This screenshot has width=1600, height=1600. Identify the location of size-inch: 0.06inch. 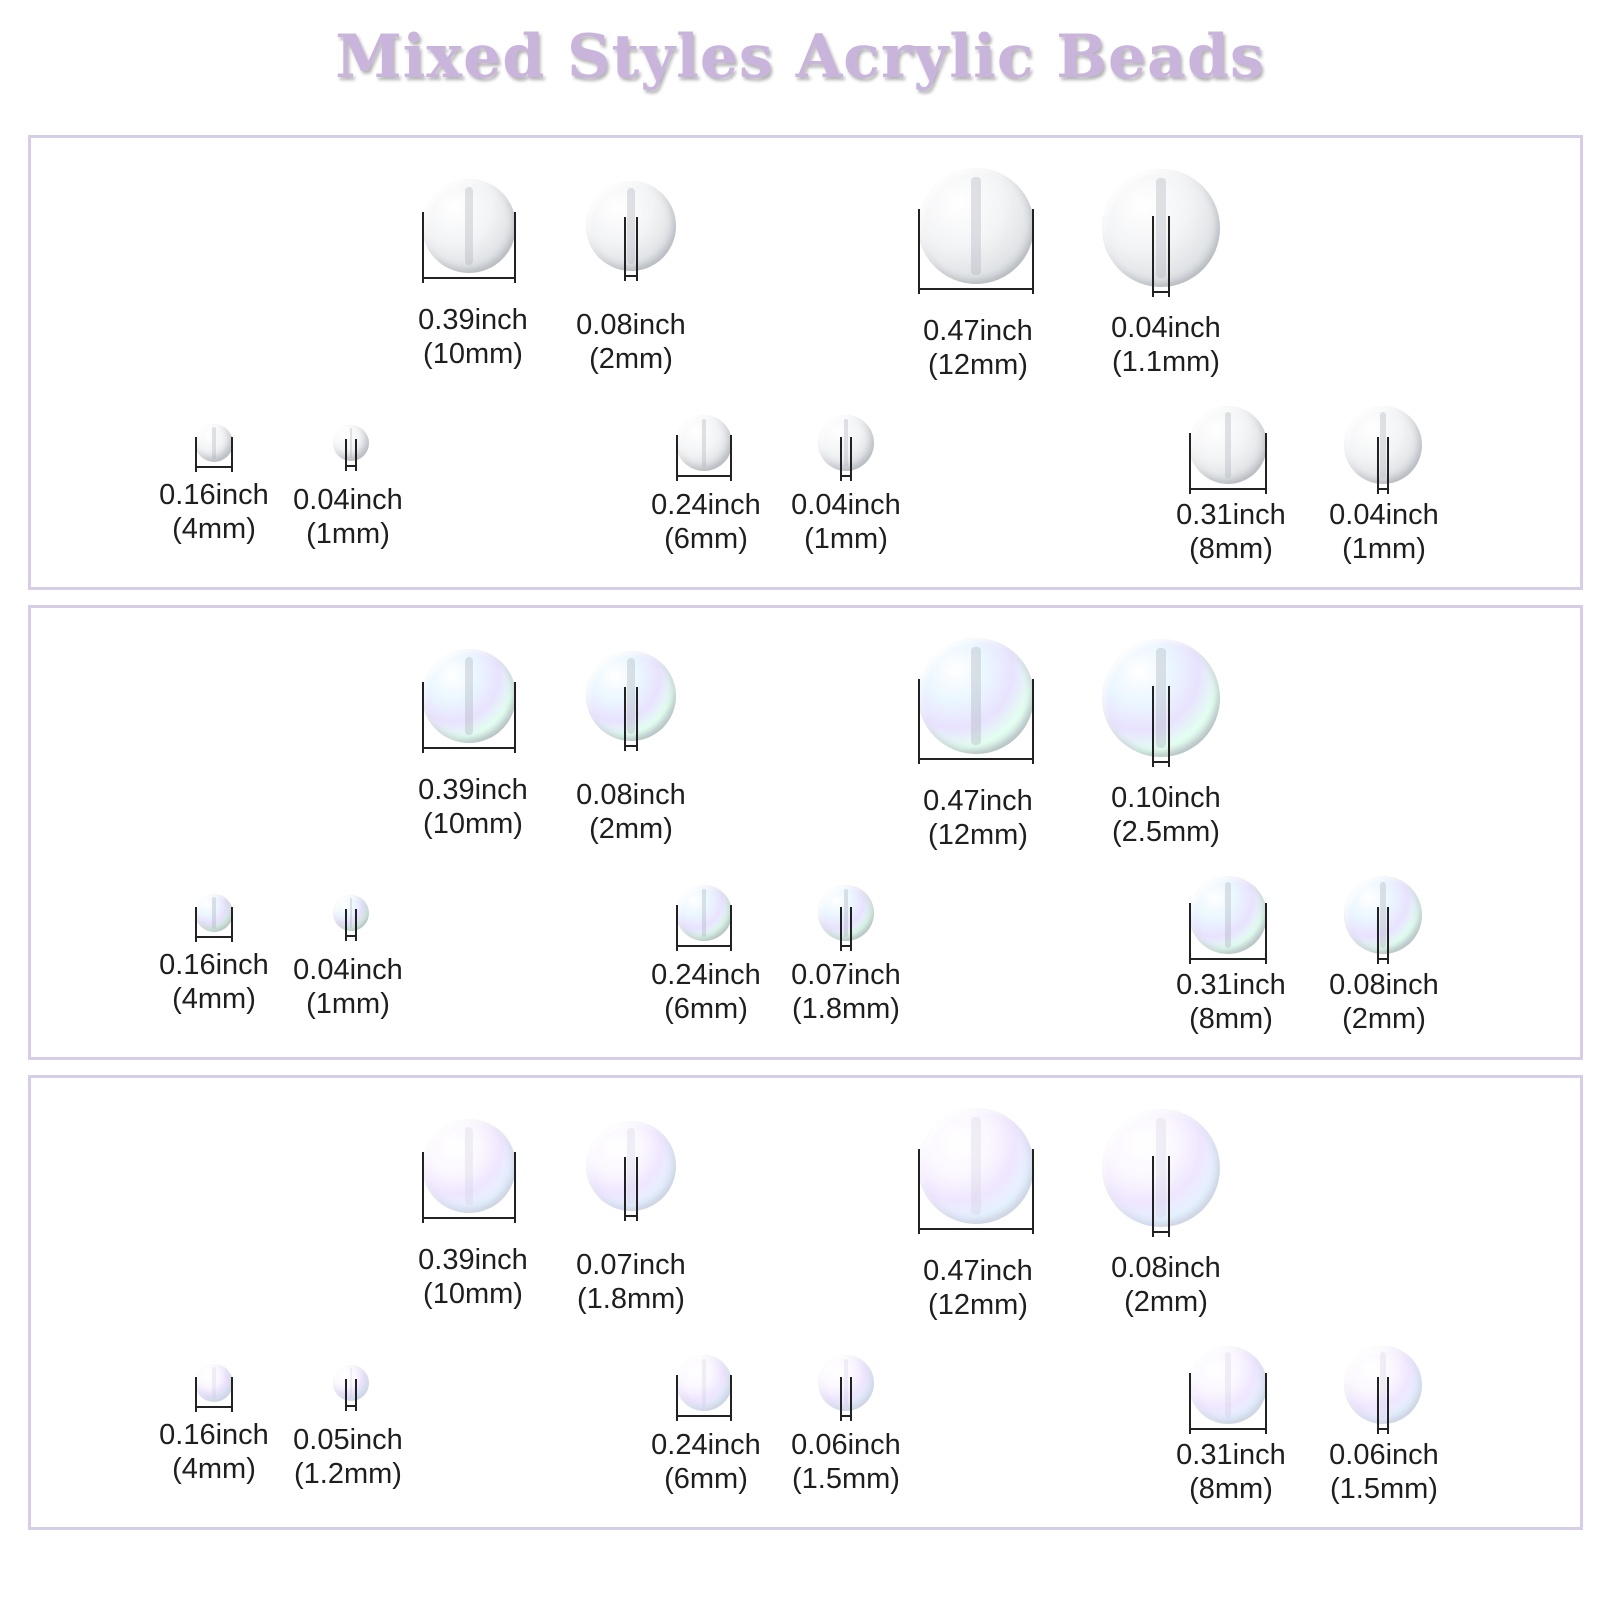
(1384, 1455).